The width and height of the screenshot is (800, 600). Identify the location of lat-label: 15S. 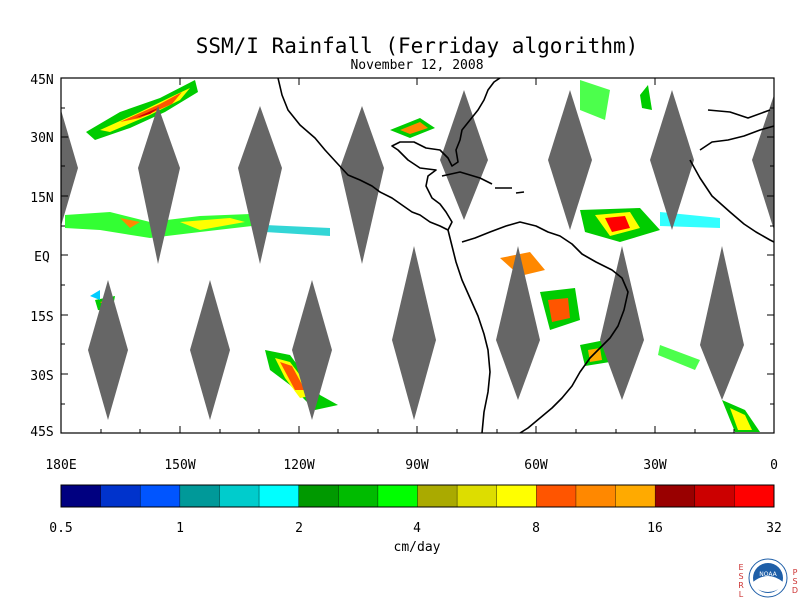
(41, 317).